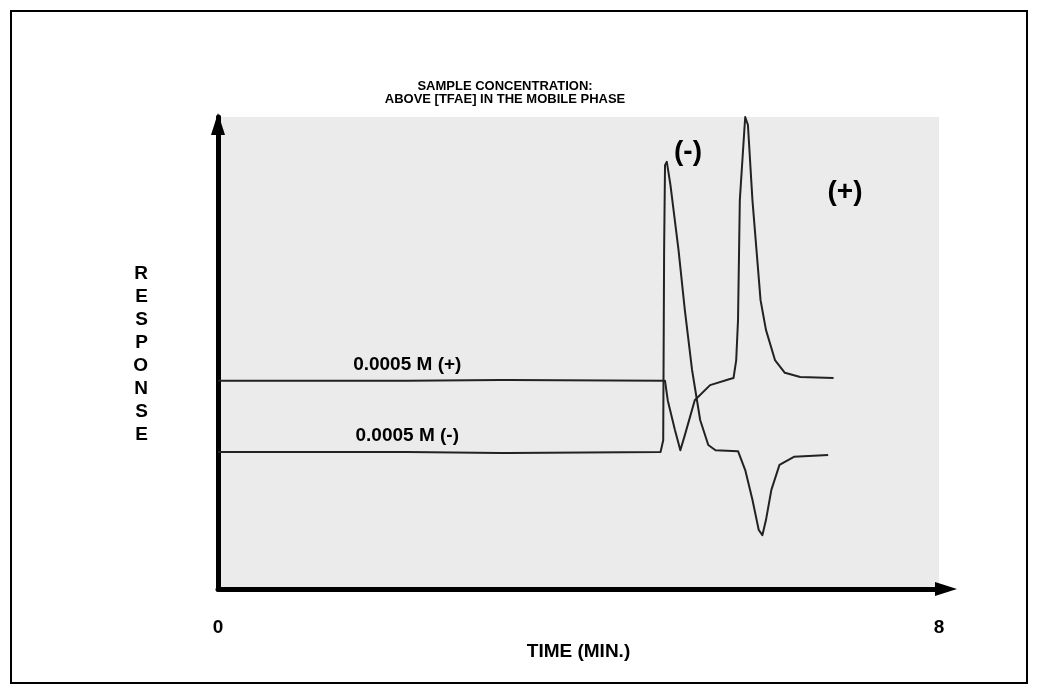 The image size is (1042, 698). Describe the element at coordinates (407, 435) in the screenshot. I see `series-label: 0.0005 M (-)` at that location.